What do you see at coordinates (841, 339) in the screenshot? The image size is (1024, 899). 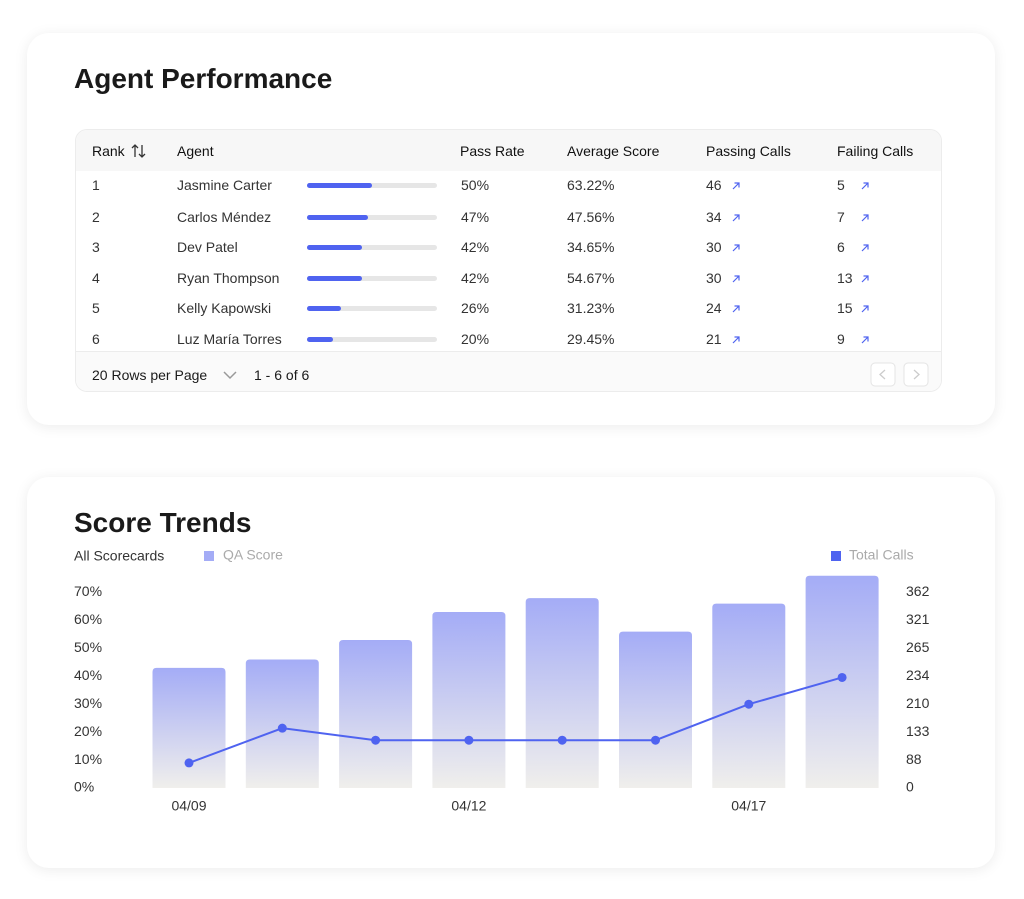 I see `failing-calls: 9` at bounding box center [841, 339].